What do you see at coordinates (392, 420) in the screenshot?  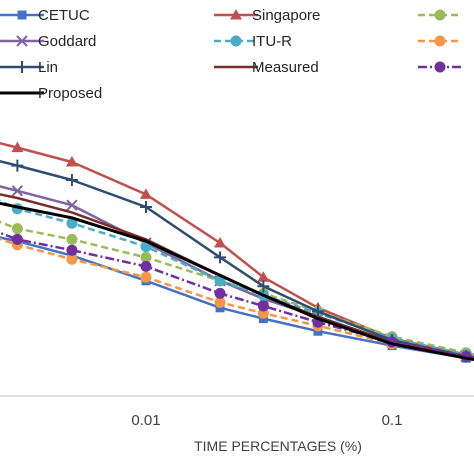 I see `x-tick-label-0-1: 0.1` at bounding box center [392, 420].